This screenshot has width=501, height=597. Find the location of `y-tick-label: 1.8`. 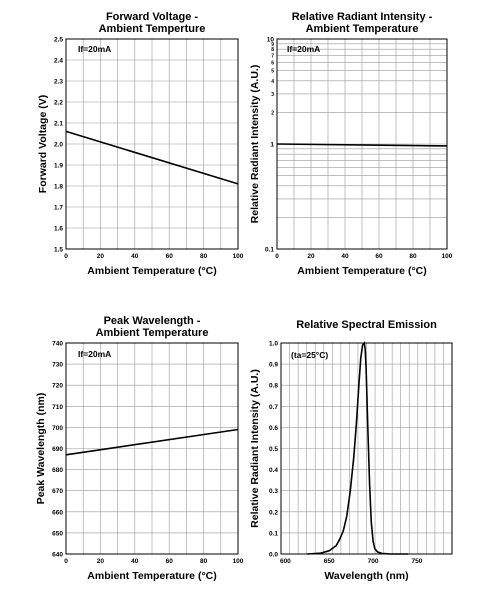

y-tick-label: 1.8 is located at coordinates (58, 187).